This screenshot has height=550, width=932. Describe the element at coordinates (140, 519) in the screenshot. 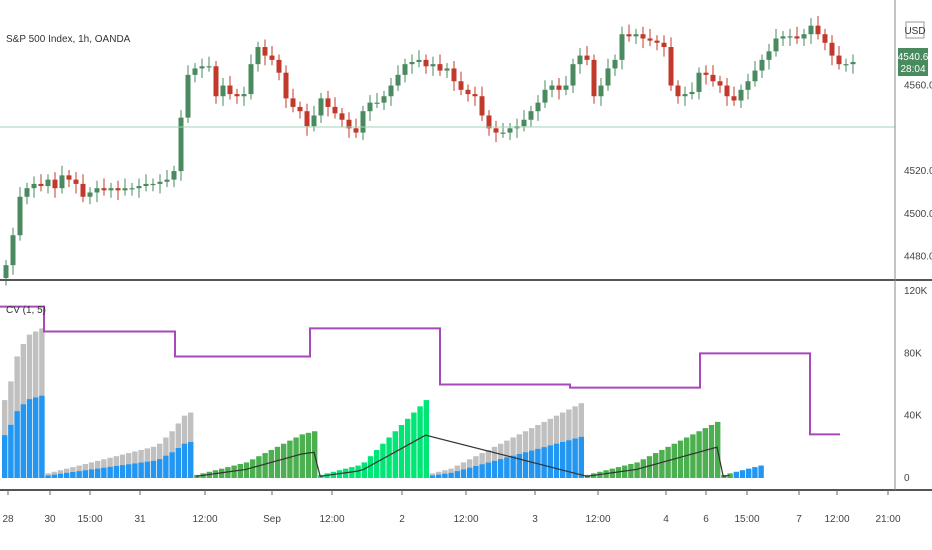

I see `time-tick-label: 31` at that location.